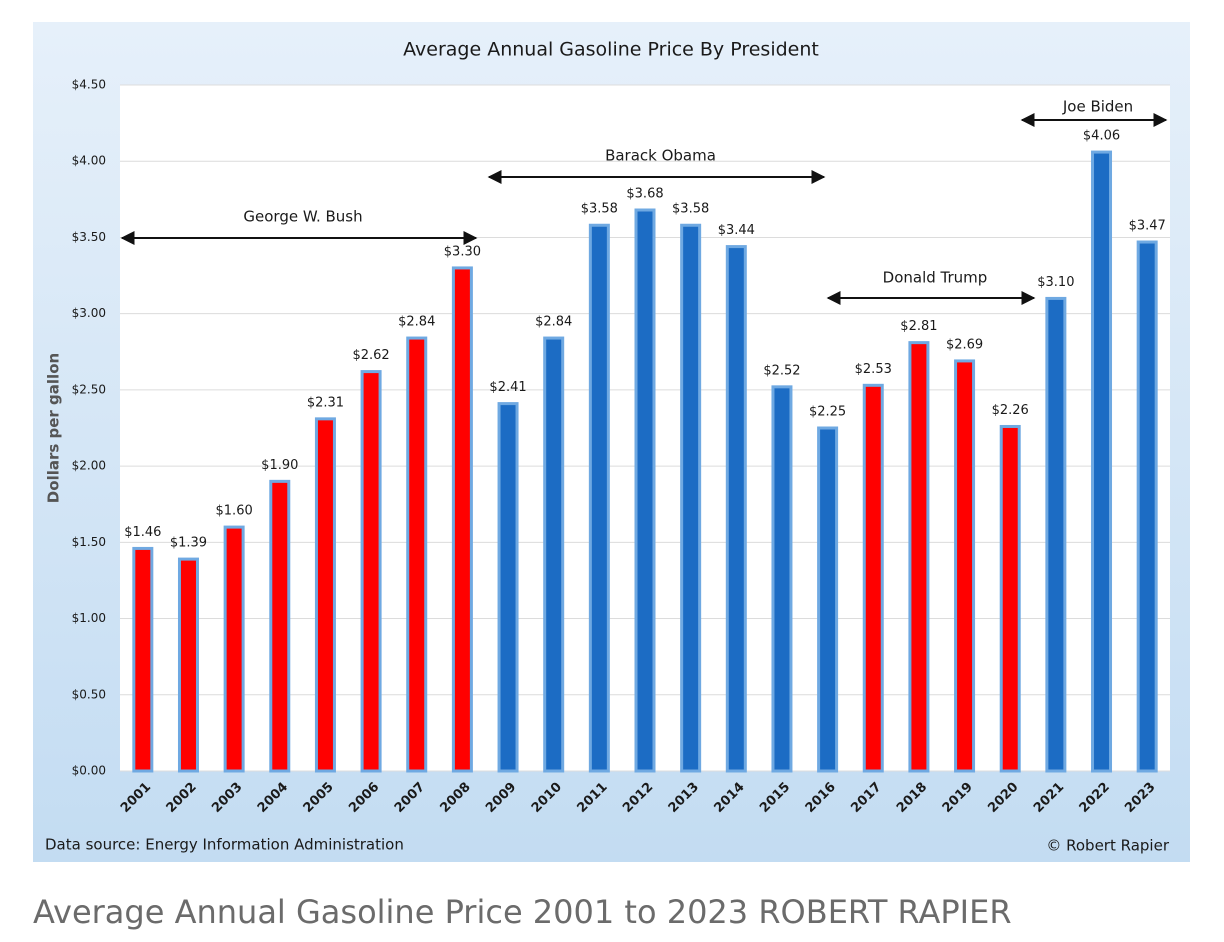 The image size is (1224, 942). What do you see at coordinates (736, 230) in the screenshot?
I see `value-label: $3.44` at bounding box center [736, 230].